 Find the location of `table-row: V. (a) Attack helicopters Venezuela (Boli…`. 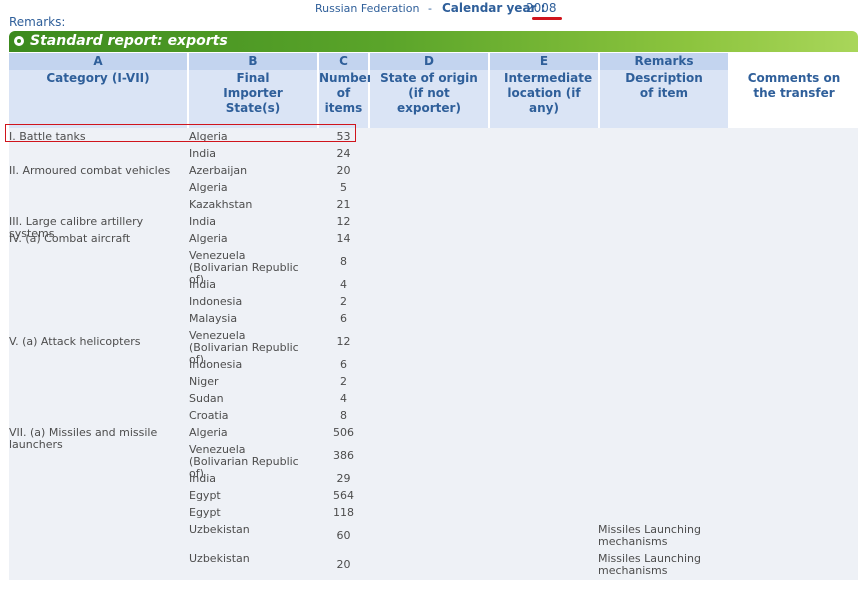

table-row: V. (a) Attack helicopters Venezuela (Boli… is located at coordinates (434, 346).